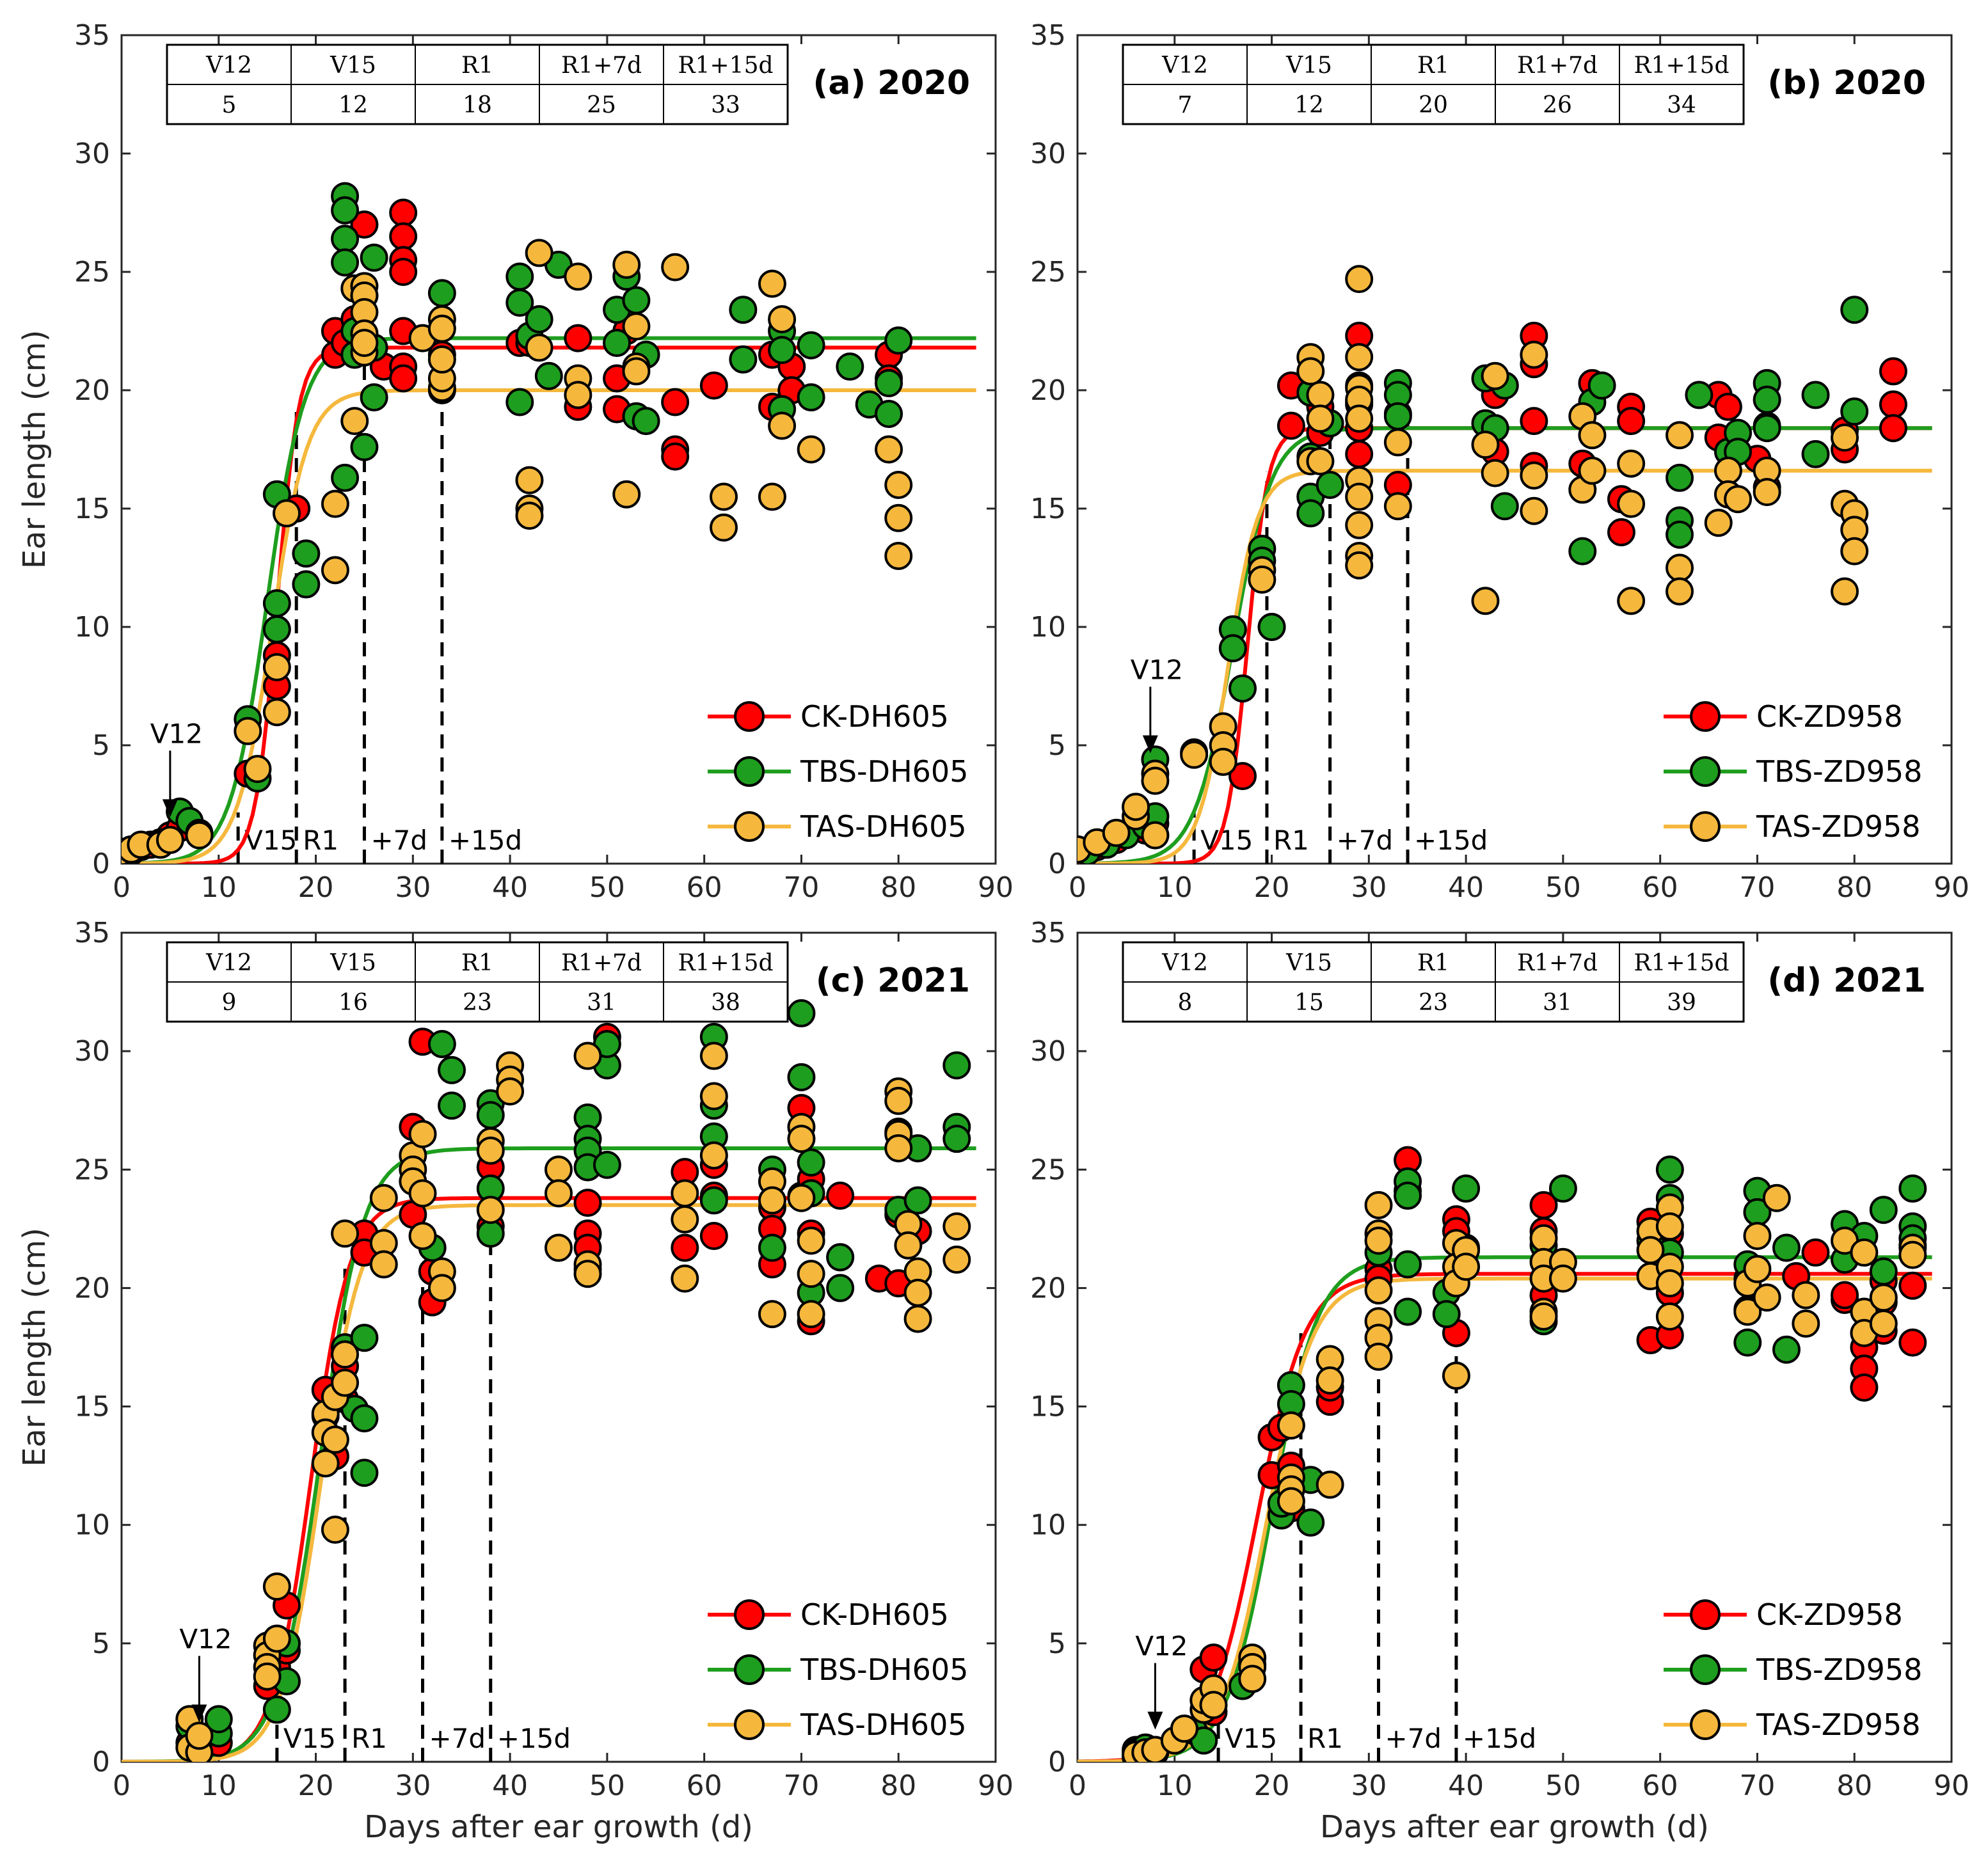 The height and width of the screenshot is (1868, 1988). I want to click on scatter-points, so click(517, 523).